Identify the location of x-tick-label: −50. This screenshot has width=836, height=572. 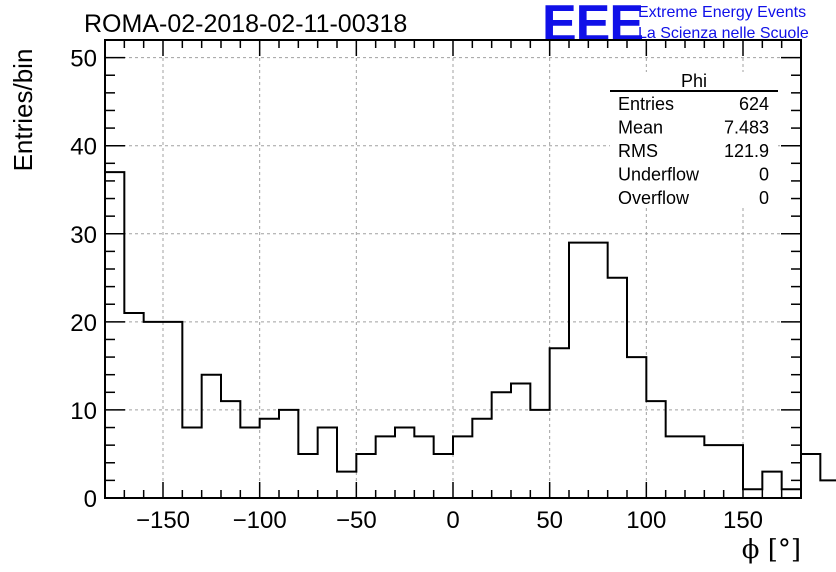
(356, 520).